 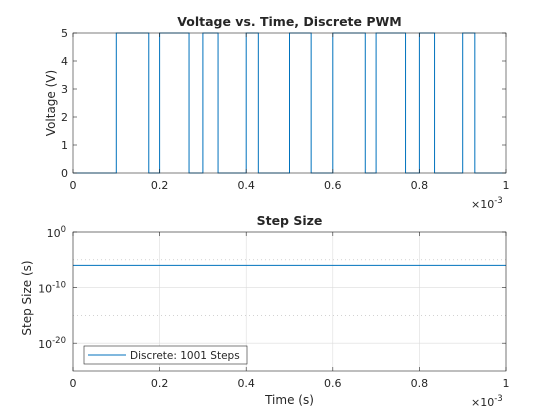 What do you see at coordinates (64, 61) in the screenshot?
I see `chart1-y-tick-label: 4` at bounding box center [64, 61].